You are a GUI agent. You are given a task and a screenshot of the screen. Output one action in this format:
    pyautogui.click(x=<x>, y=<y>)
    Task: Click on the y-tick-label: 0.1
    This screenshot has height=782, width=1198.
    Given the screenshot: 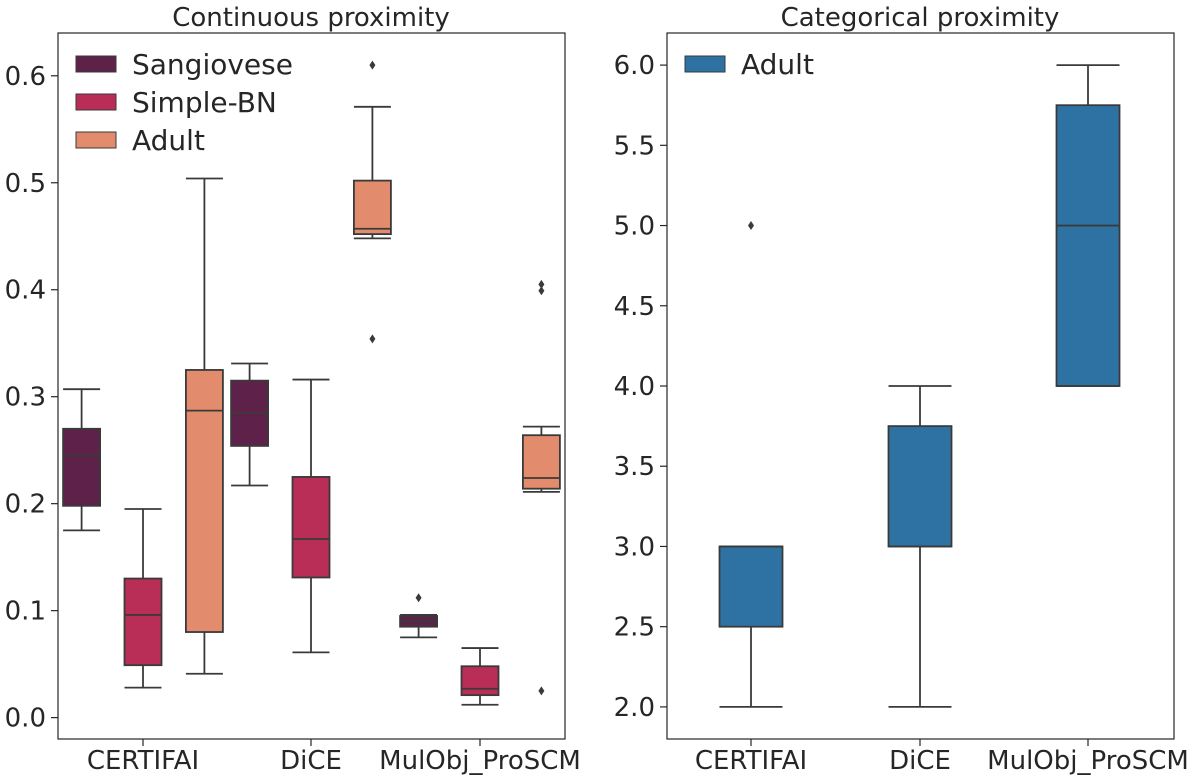 What is the action you would take?
    pyautogui.click(x=25, y=612)
    